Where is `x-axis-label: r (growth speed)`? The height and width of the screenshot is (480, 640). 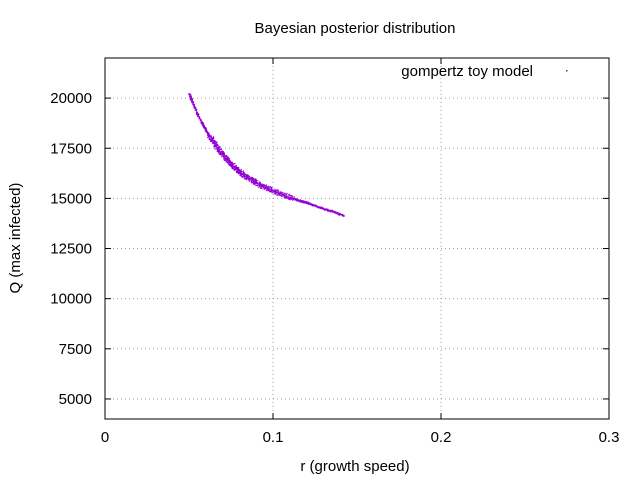 x-axis-label: r (growth speed) is located at coordinates (354, 466).